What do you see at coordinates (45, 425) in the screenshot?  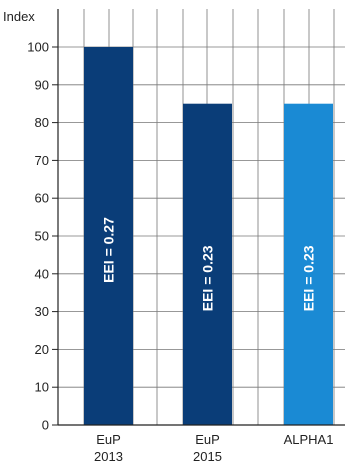 I see `y-tick-label: 0` at bounding box center [45, 425].